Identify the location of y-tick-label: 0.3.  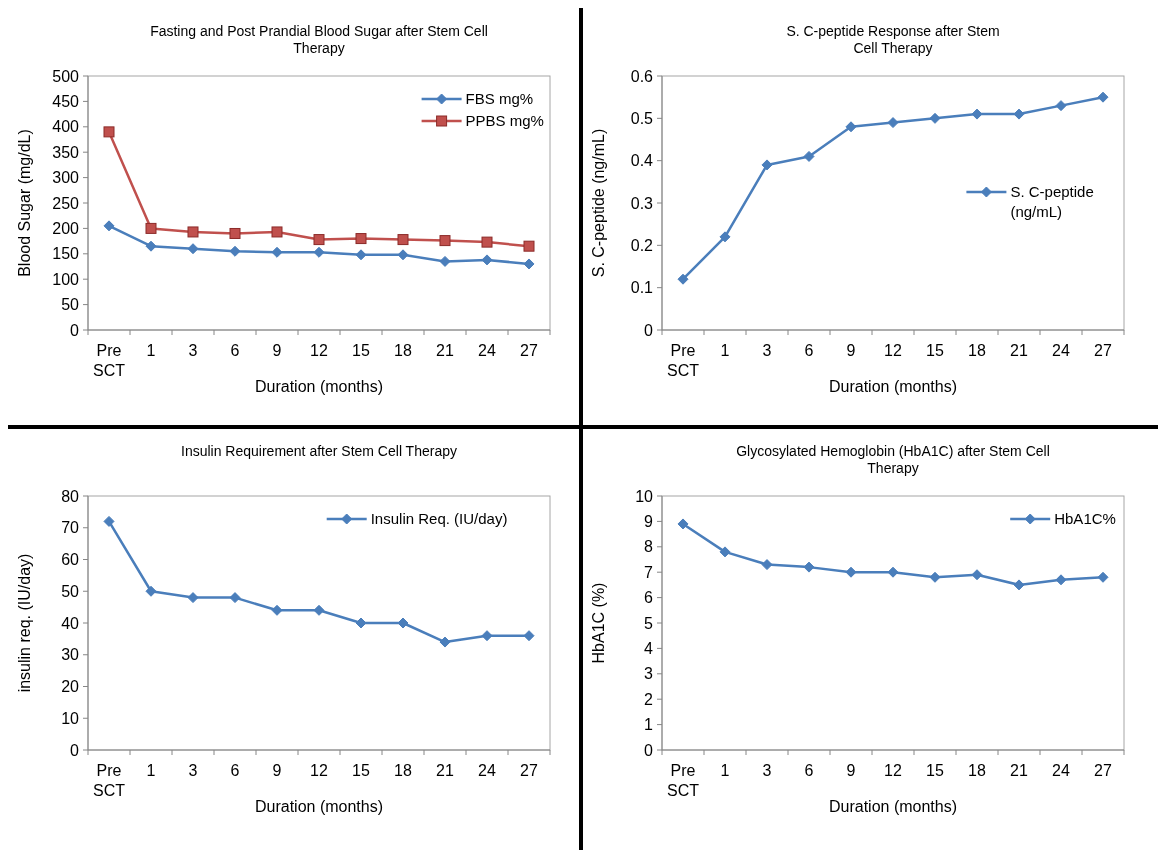
(642, 203).